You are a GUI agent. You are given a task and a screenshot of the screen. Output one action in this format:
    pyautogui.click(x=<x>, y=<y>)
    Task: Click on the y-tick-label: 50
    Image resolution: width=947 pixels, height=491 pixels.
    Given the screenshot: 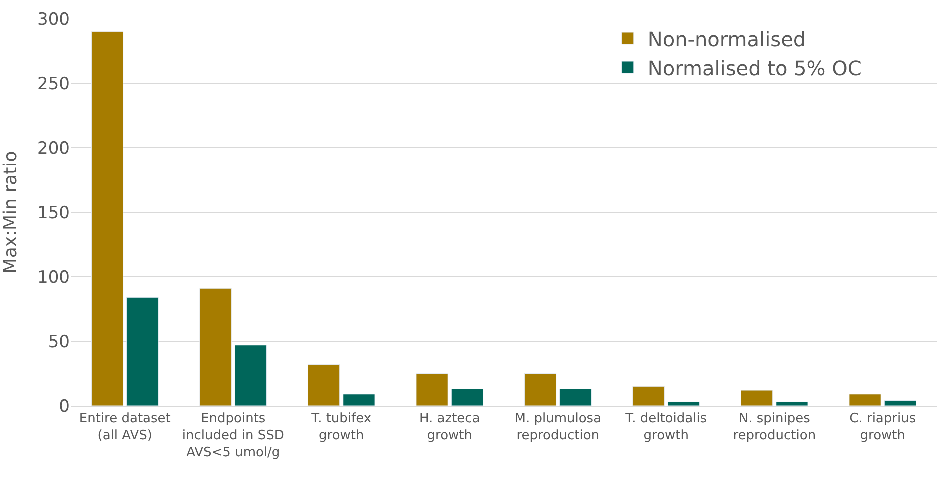 What is the action you would take?
    pyautogui.click(x=59, y=342)
    